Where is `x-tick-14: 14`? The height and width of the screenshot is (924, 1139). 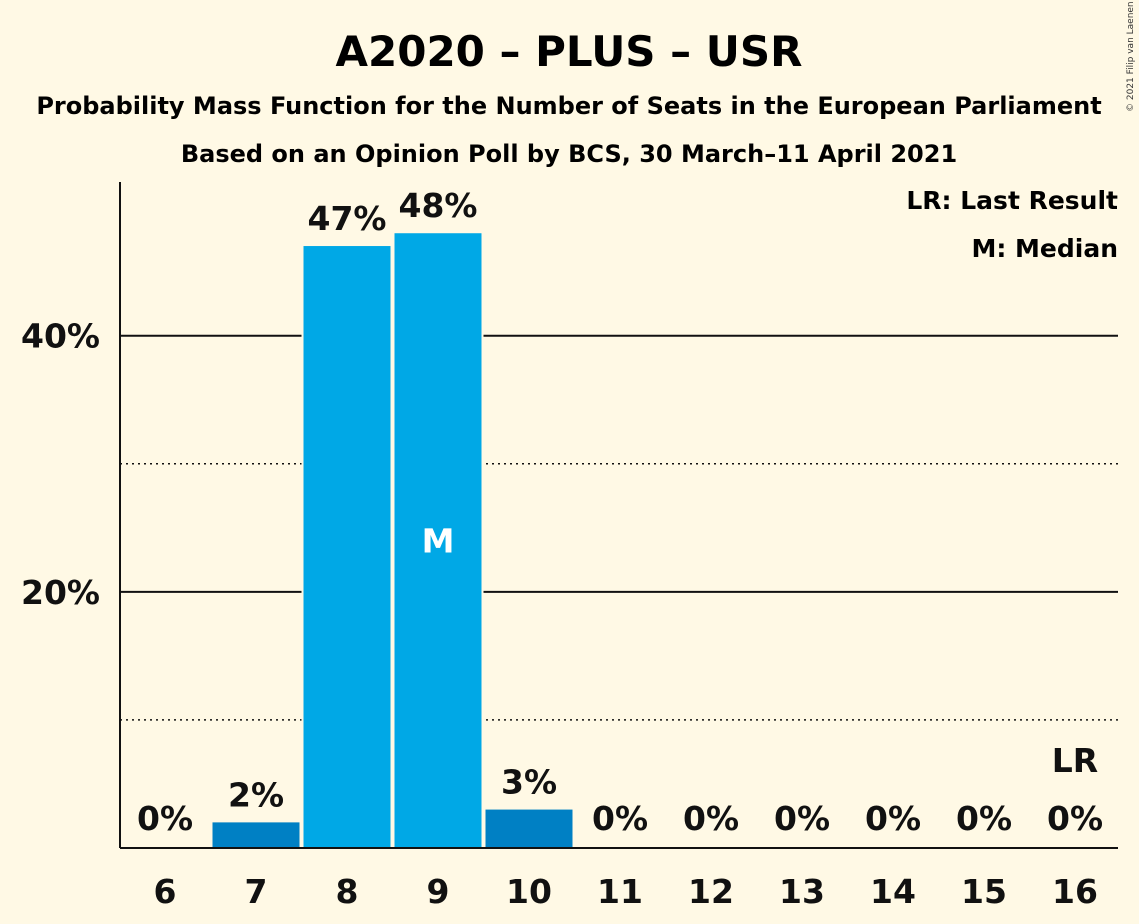 x-tick-14: 14 is located at coordinates (893, 891).